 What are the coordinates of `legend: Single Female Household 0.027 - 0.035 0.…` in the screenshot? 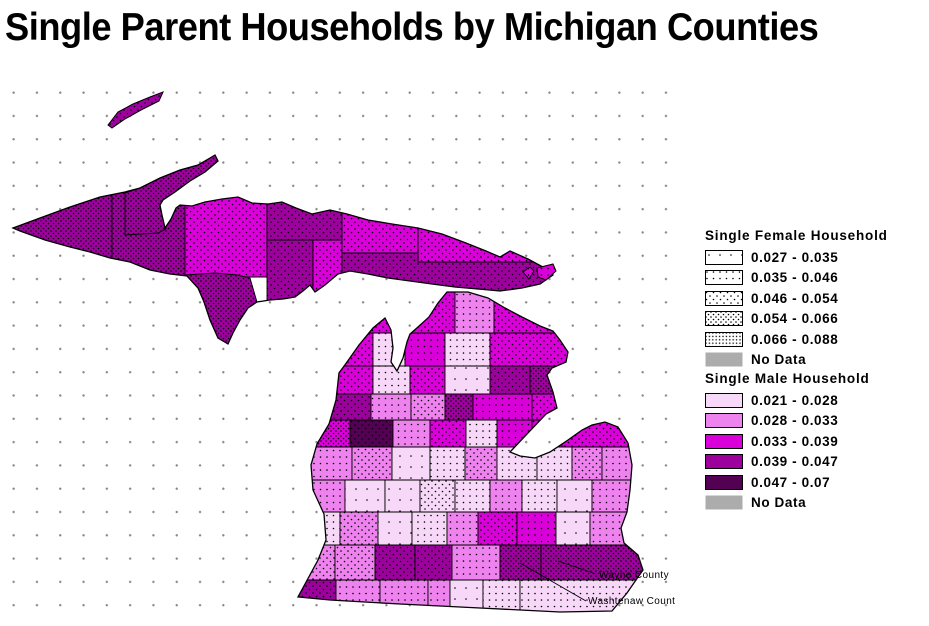 It's located at (816, 370).